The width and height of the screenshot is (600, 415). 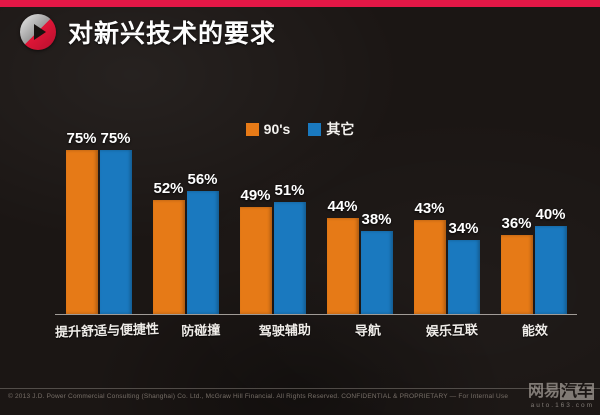 I want to click on bar-value-label: 51%, so click(x=289, y=190).